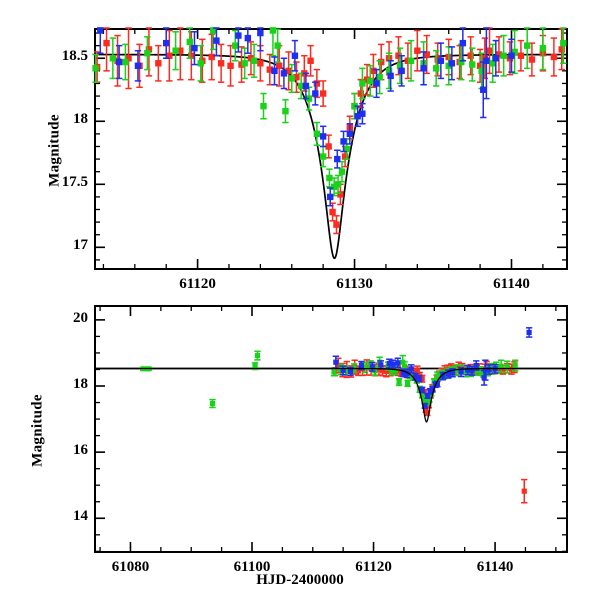  What do you see at coordinates (80, 317) in the screenshot?
I see `y-tick-label-20: 20` at bounding box center [80, 317].